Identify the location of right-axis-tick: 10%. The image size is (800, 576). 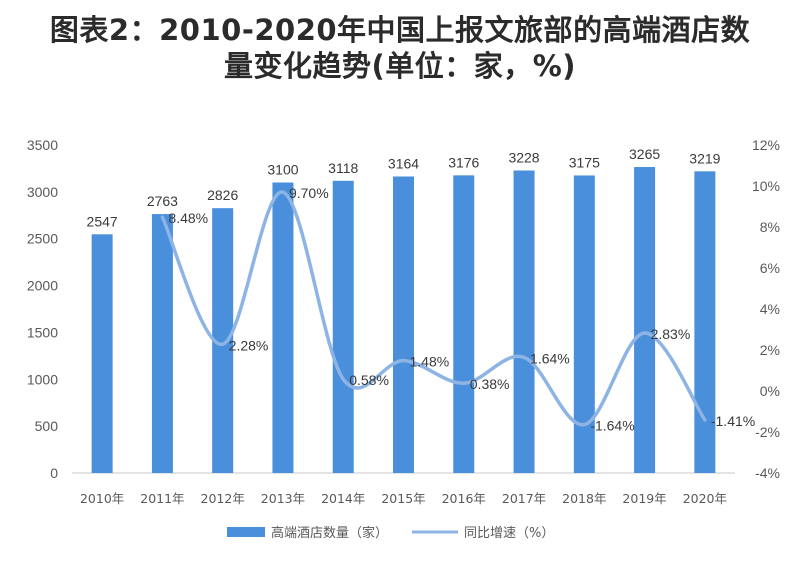
(766, 186).